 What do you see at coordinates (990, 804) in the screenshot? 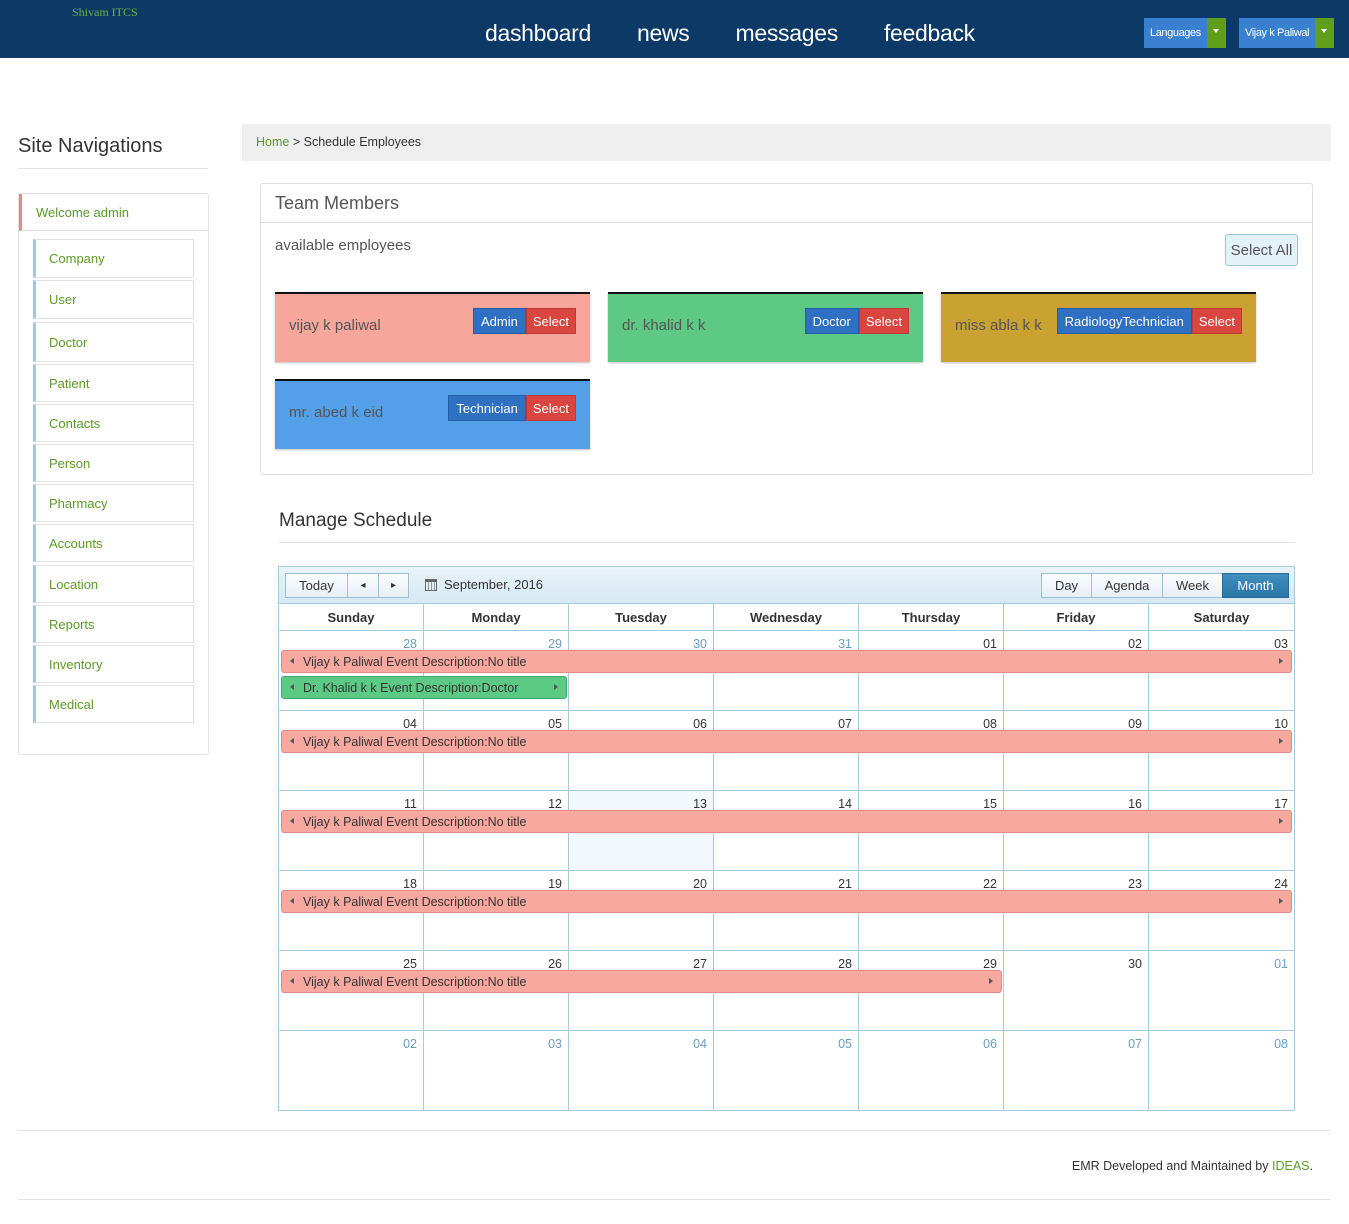
I see `day-number: 15` at bounding box center [990, 804].